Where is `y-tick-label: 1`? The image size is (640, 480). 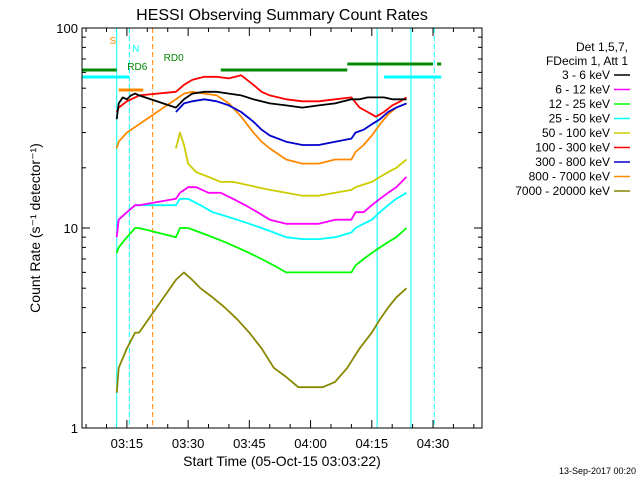
y-tick-label: 1 is located at coordinates (74, 428).